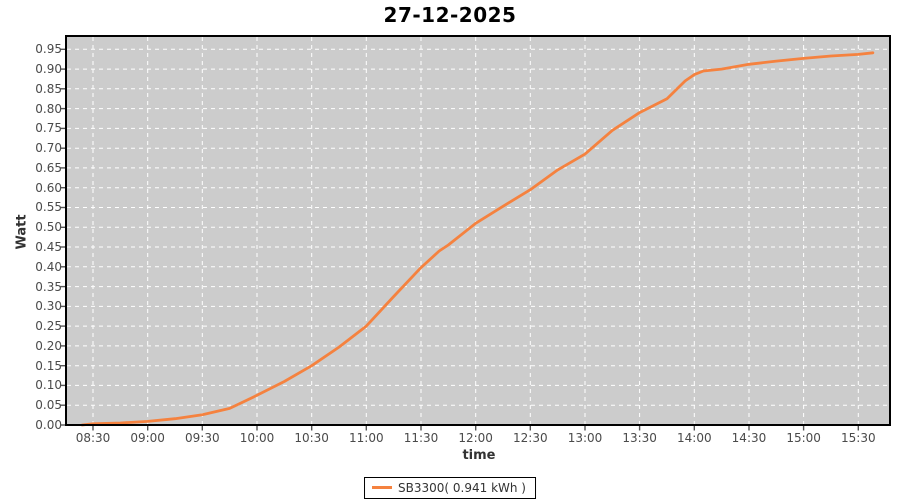  I want to click on y-tick-label: 0.55, so click(48, 207).